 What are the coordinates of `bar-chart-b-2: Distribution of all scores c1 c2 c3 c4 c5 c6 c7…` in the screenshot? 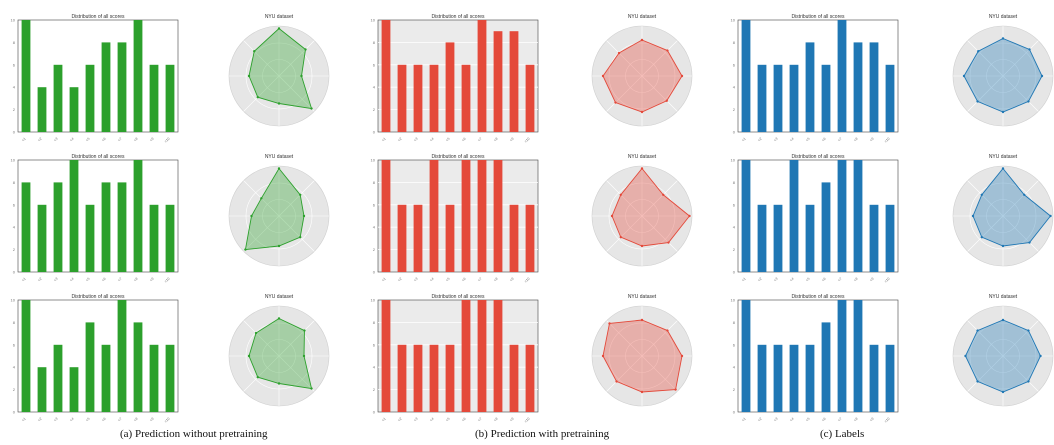 It's located at (455, 359).